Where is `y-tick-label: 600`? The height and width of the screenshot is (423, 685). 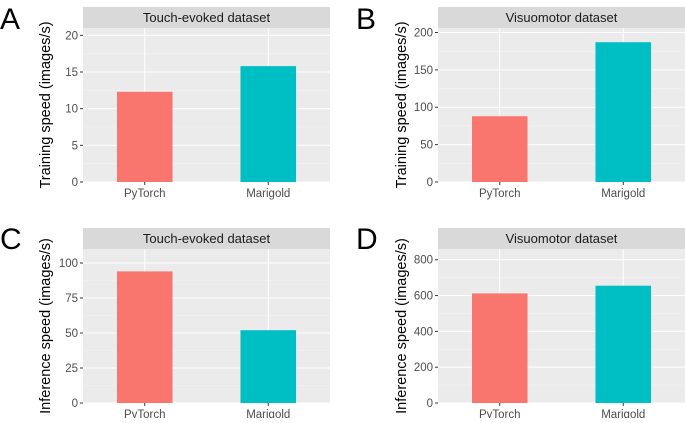 y-tick-label: 600 is located at coordinates (423, 297).